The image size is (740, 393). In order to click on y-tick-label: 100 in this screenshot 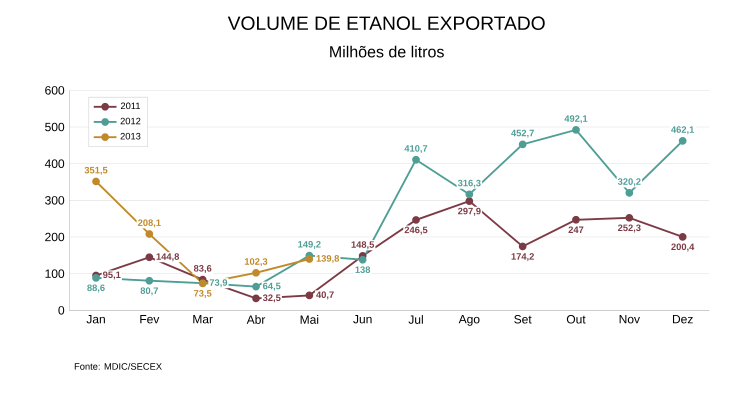, I will do `click(55, 273)`.